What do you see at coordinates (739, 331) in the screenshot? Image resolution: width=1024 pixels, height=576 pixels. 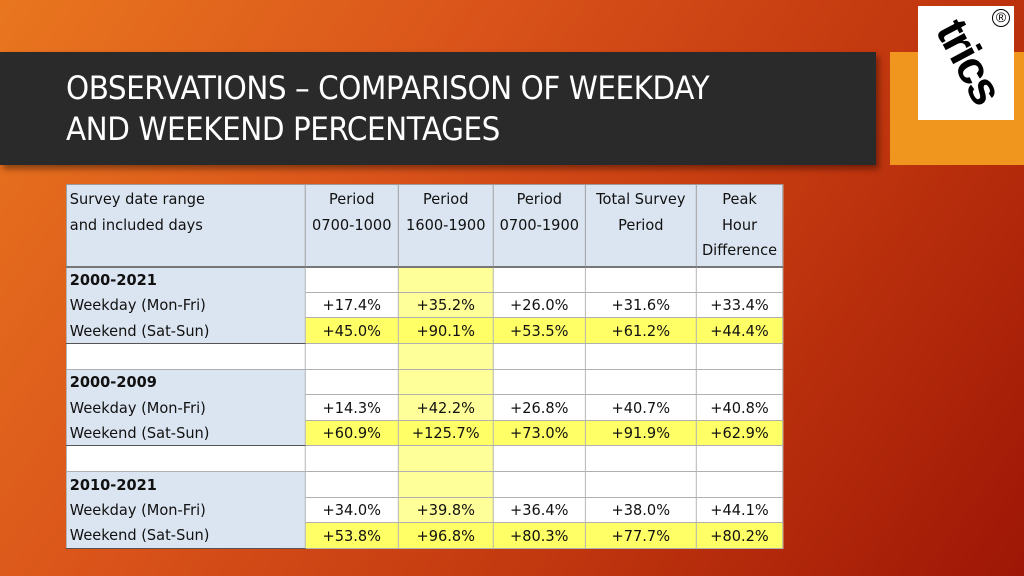 I see `weekend-value: +44.4%` at bounding box center [739, 331].